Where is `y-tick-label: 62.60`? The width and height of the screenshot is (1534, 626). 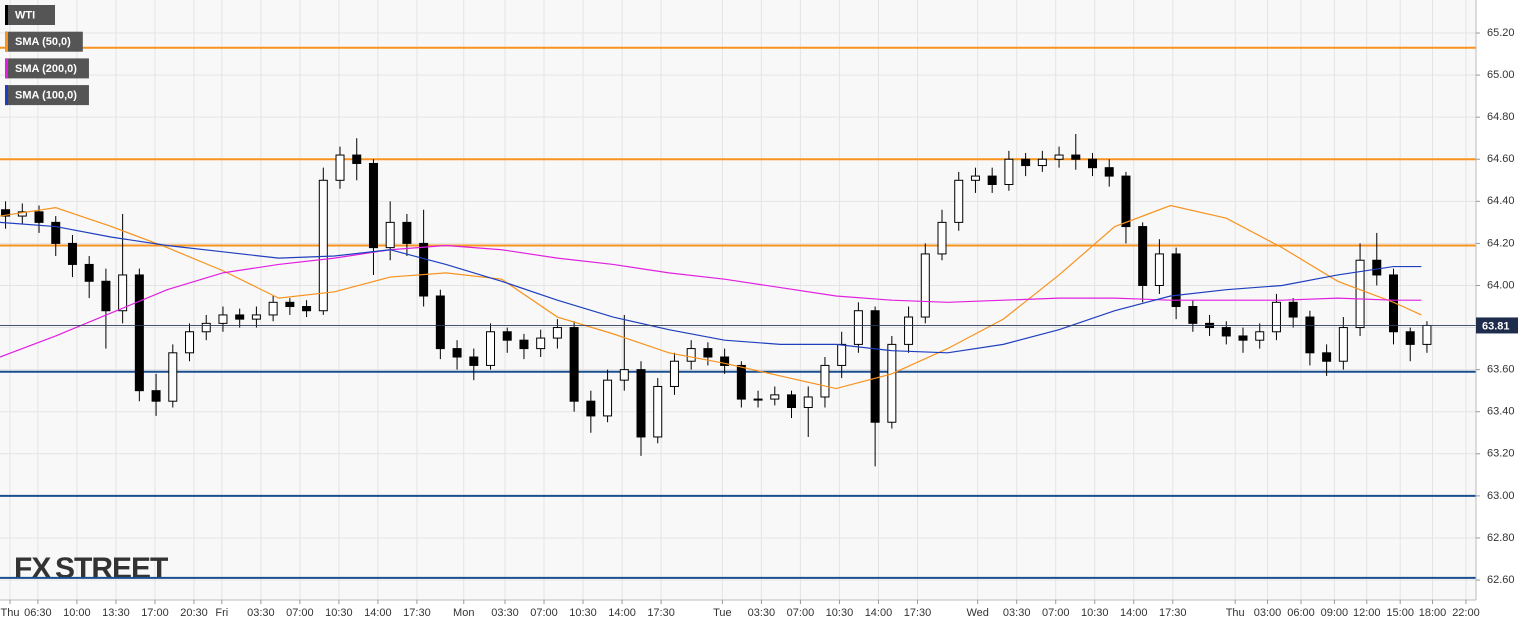
y-tick-label: 62.60 is located at coordinates (1501, 580).